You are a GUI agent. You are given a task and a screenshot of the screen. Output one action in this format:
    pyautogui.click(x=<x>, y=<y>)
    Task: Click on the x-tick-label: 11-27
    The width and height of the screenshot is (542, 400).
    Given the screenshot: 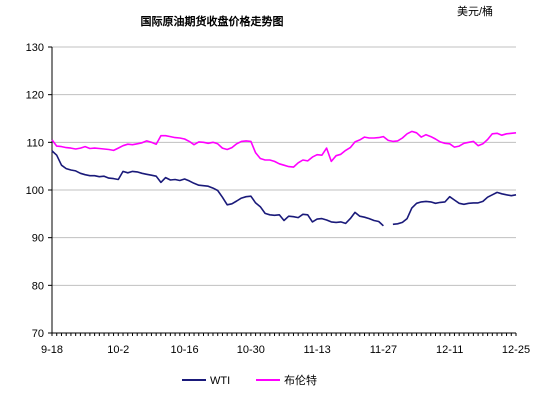 What is the action you would take?
    pyautogui.click(x=383, y=350)
    